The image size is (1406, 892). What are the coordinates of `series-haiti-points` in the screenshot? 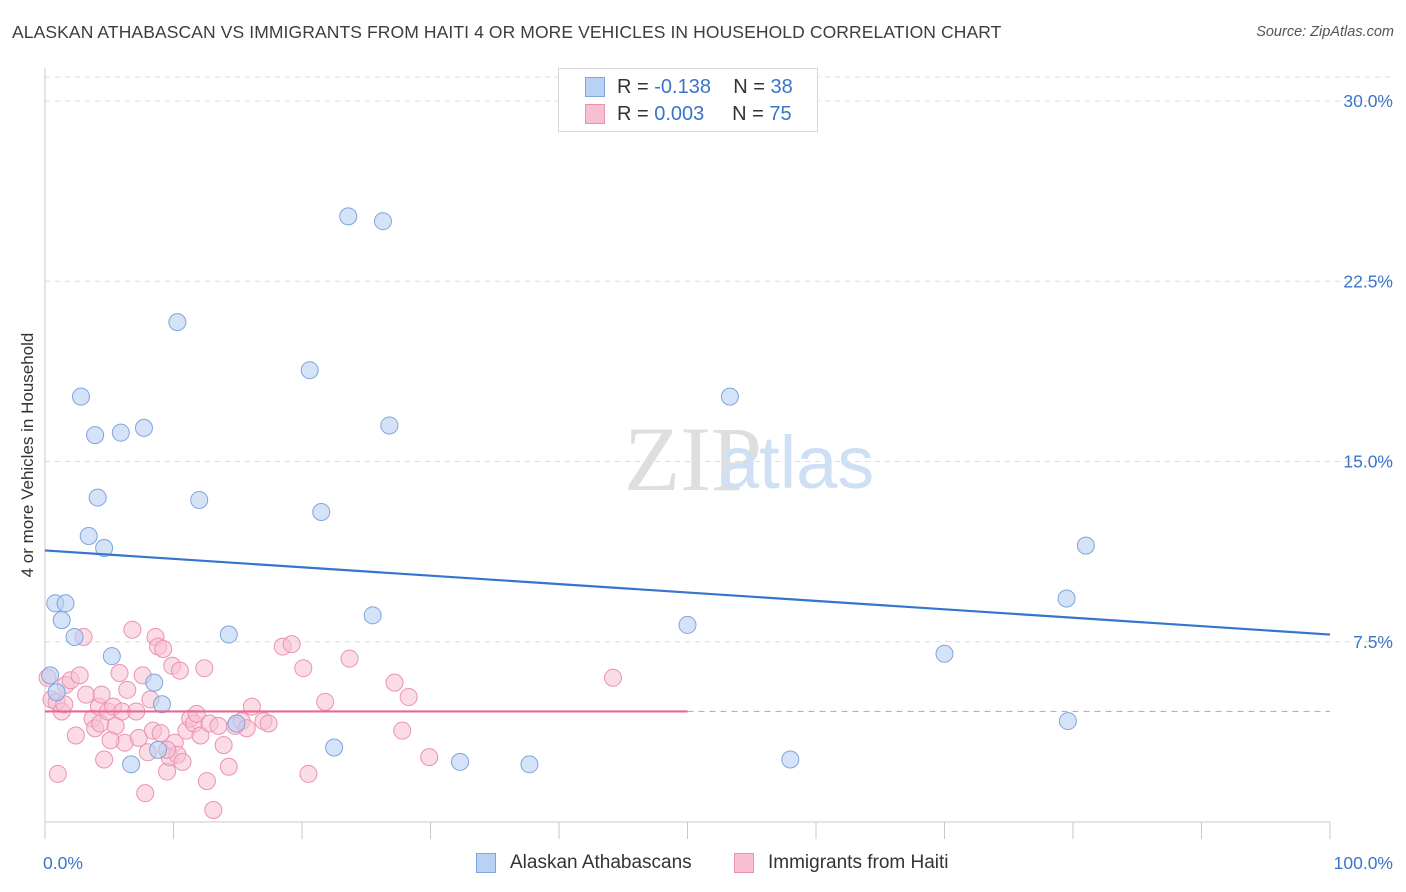 It's located at (330, 719).